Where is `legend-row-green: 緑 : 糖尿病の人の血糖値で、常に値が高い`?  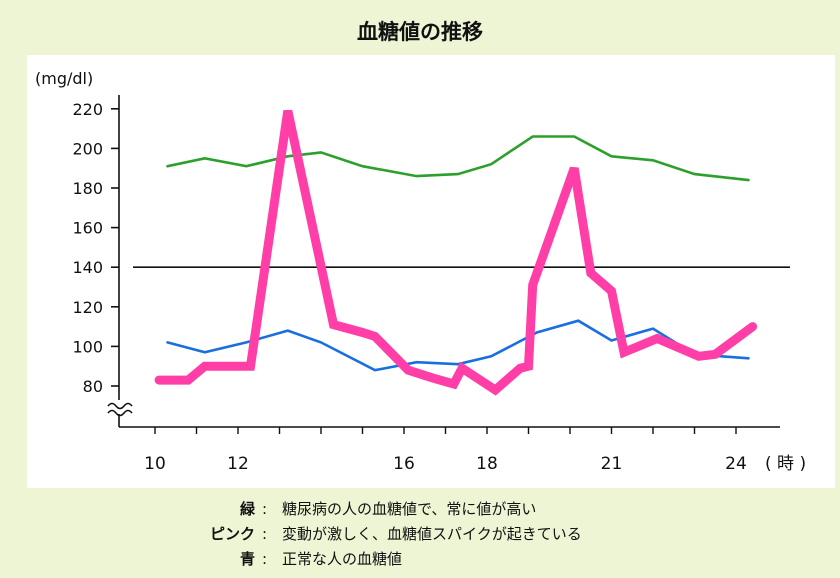
legend-row-green: 緑 : 糖尿病の人の血糖値で、常に値が高い is located at coordinates (500, 509).